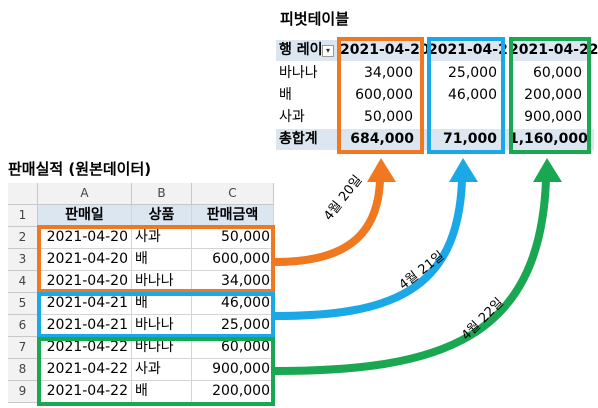 This screenshot has height=408, width=598. Describe the element at coordinates (23, 194) in the screenshot. I see `select-all-corner` at that location.